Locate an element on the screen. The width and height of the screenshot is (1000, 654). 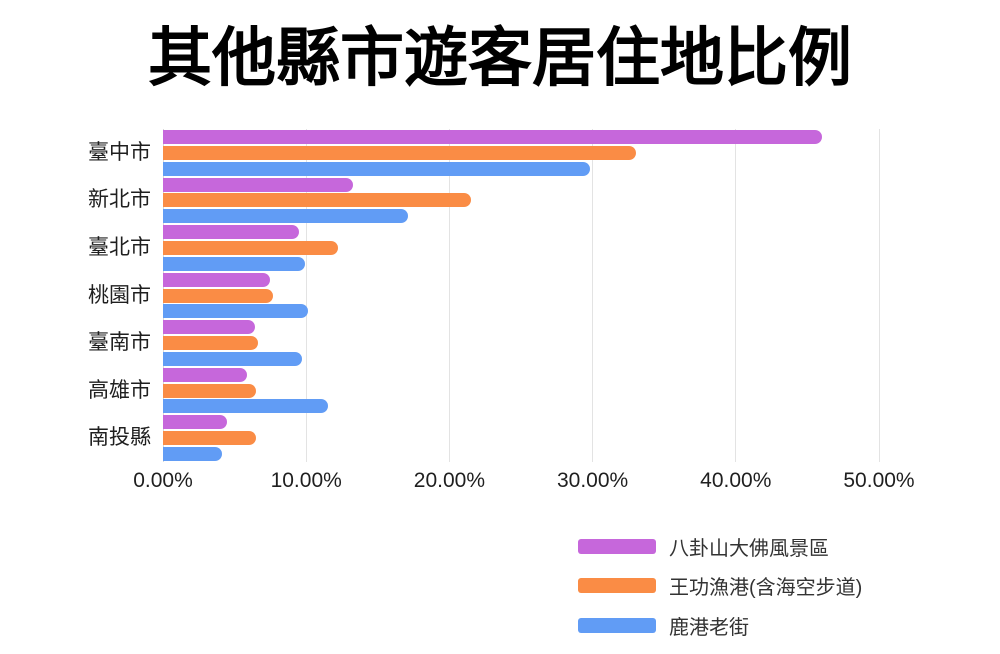
bar-series1-cat3 is located at coordinates (218, 295).